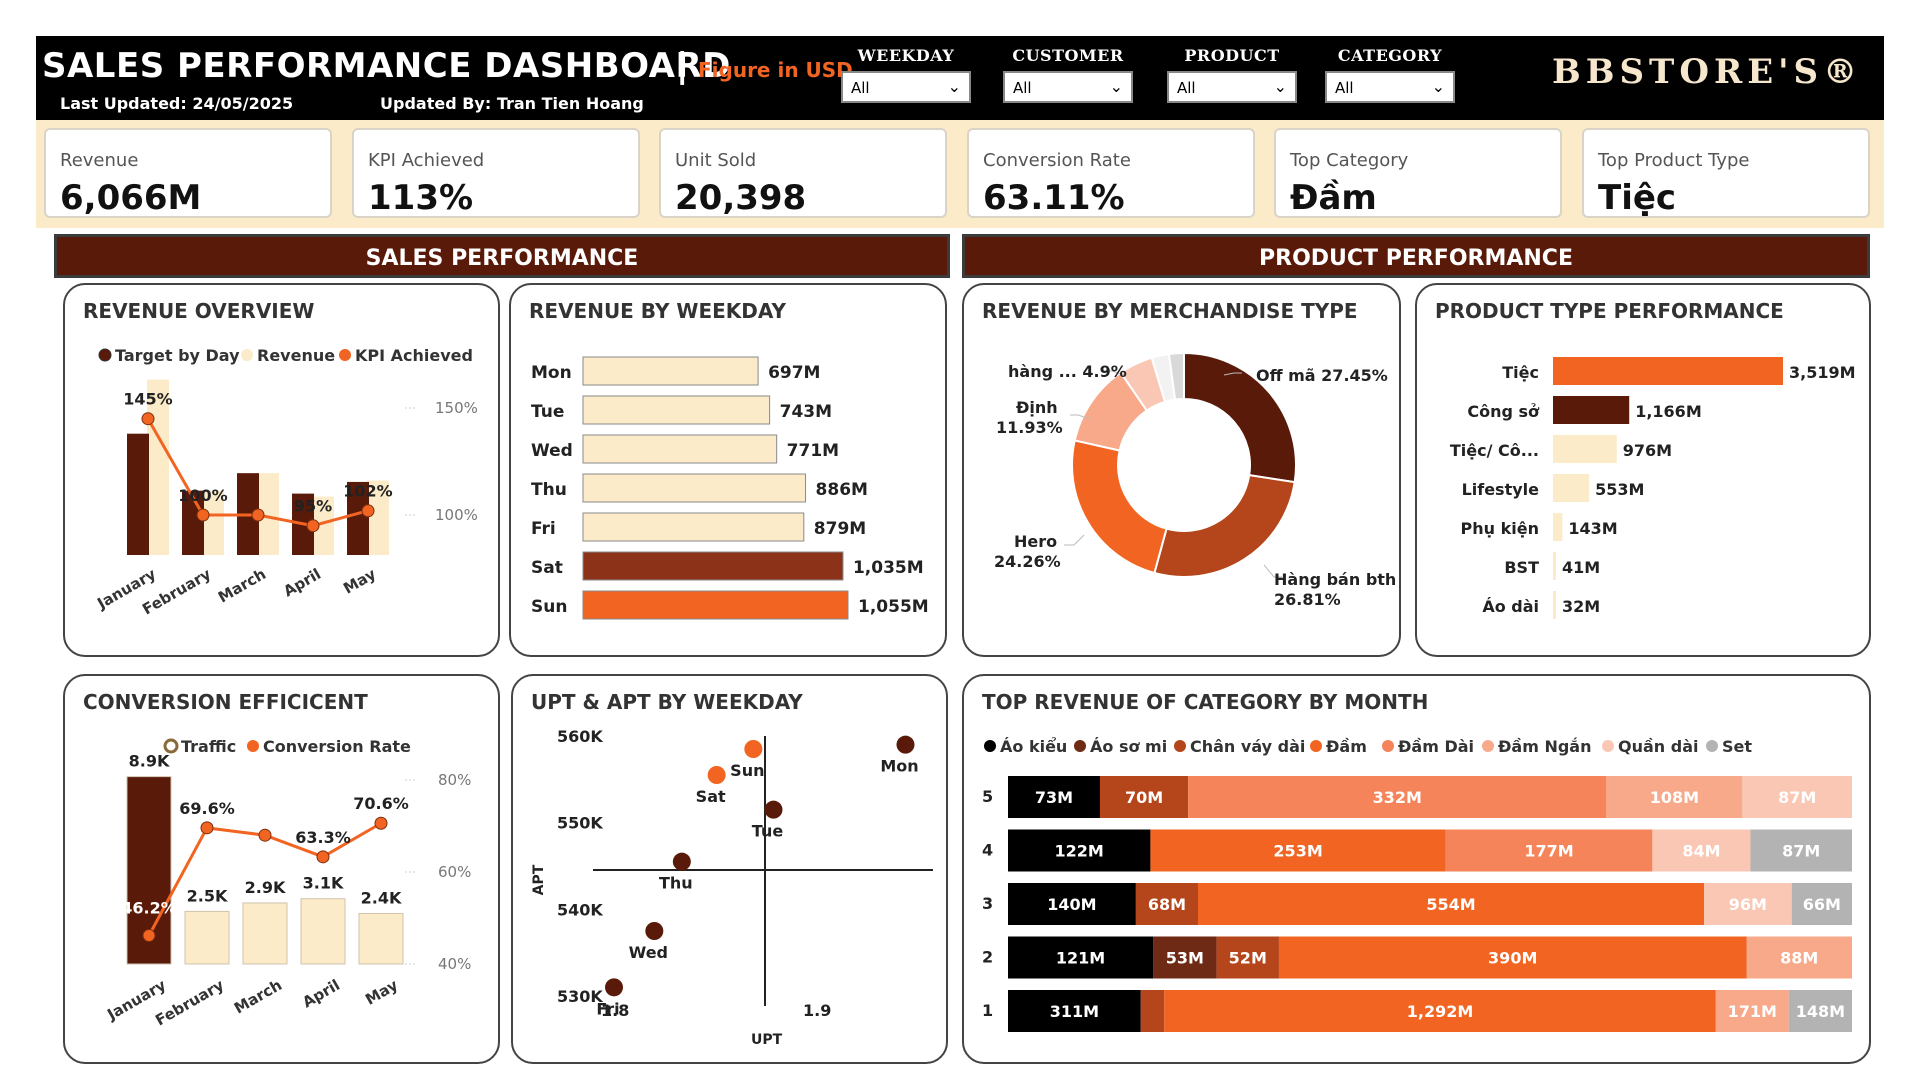  What do you see at coordinates (547, 412) in the screenshot?
I see `y-tick-label: Tue` at bounding box center [547, 412].